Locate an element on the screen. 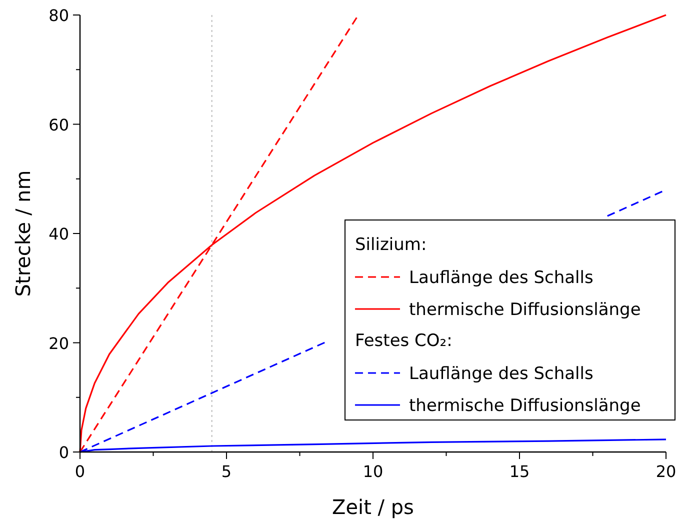 This screenshot has height=529, width=681. annotation: Silizium: is located at coordinates (391, 245).